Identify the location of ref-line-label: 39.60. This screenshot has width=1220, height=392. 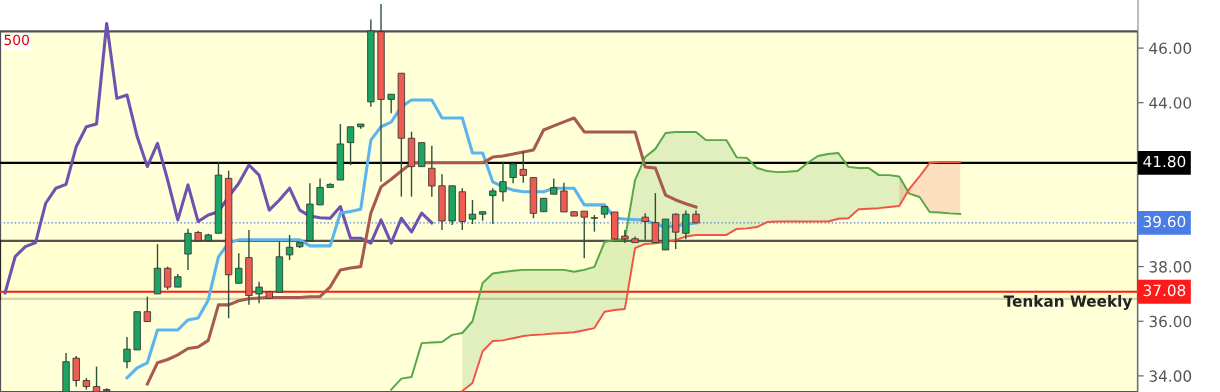
(1164, 221).